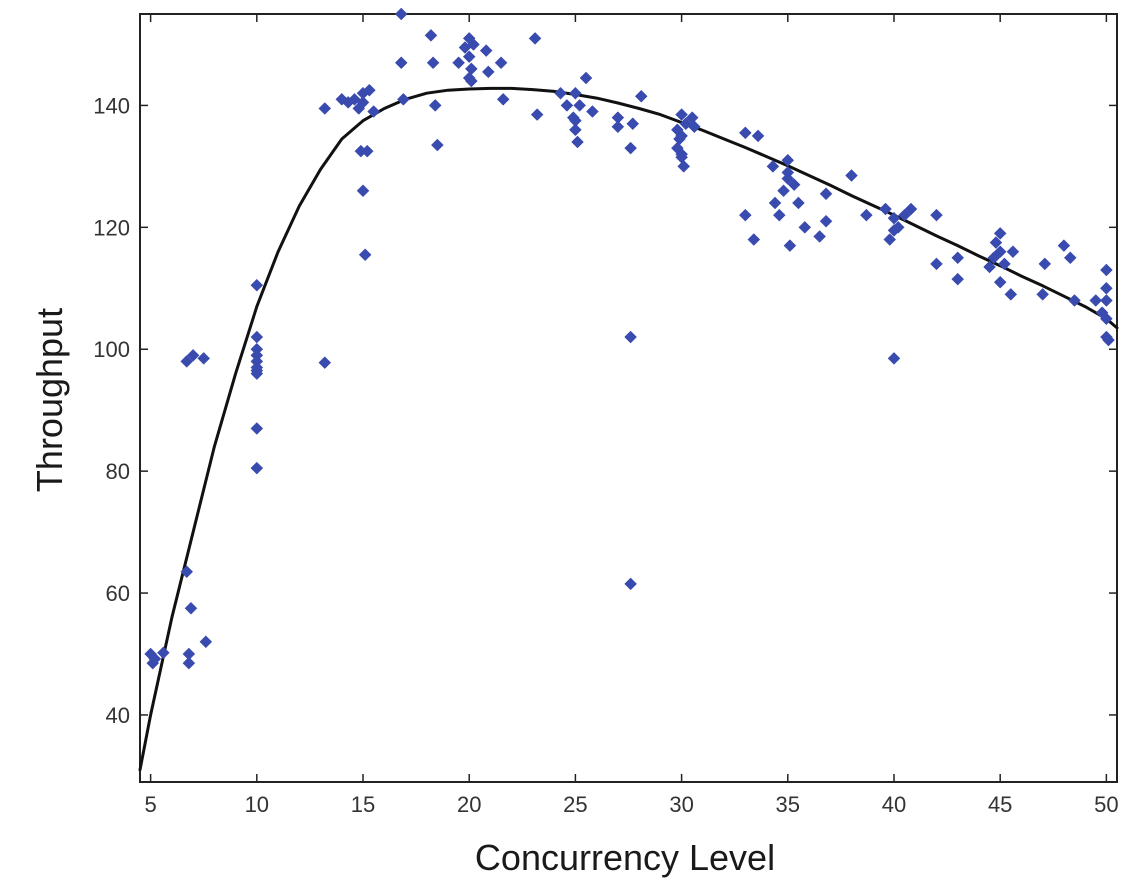 The height and width of the screenshot is (891, 1140). Describe the element at coordinates (118, 593) in the screenshot. I see `y-tick-label: 60` at that location.